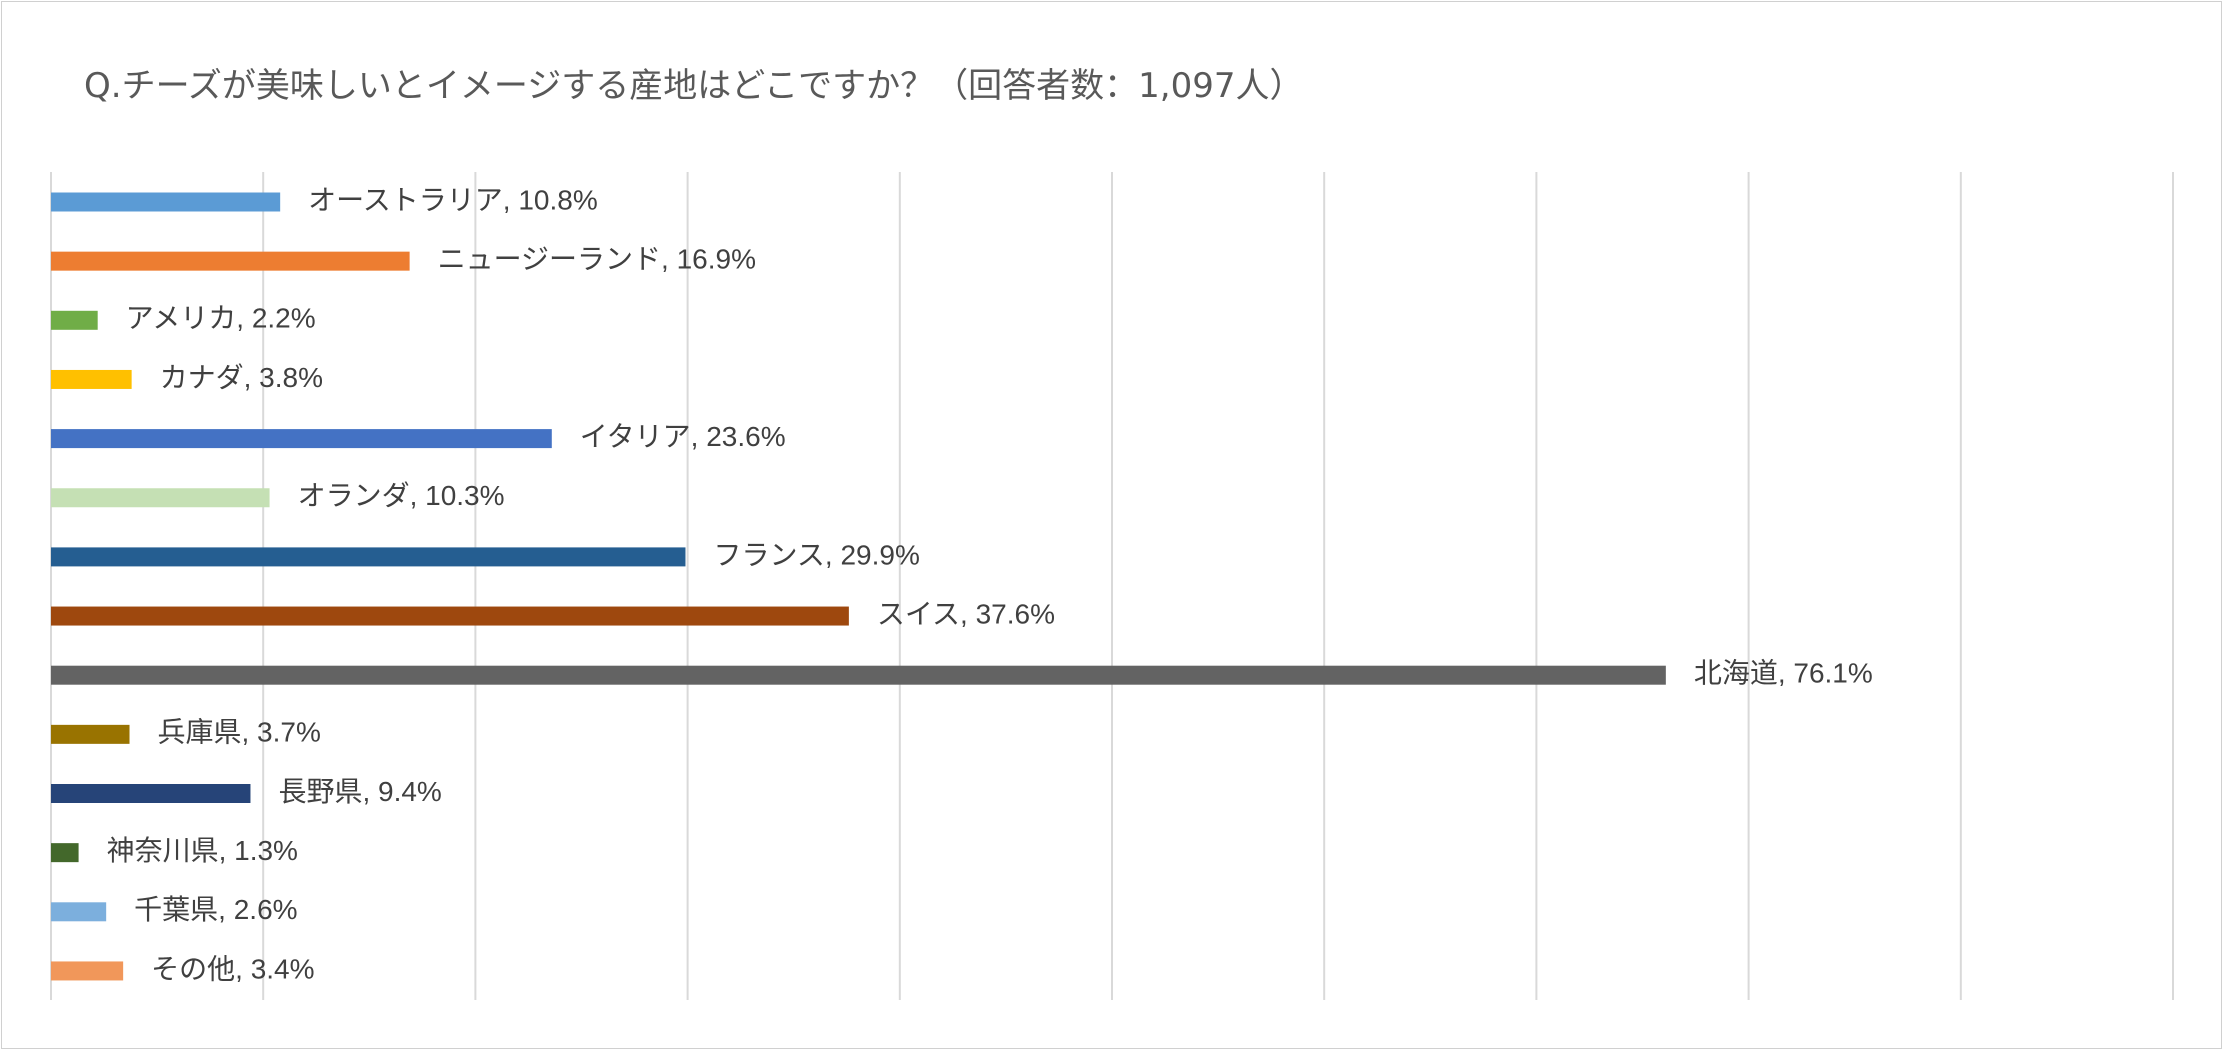 The image size is (2225, 1052). Describe the element at coordinates (239, 732) in the screenshot. I see `data-label: 兵庫県, 3.7%` at that location.